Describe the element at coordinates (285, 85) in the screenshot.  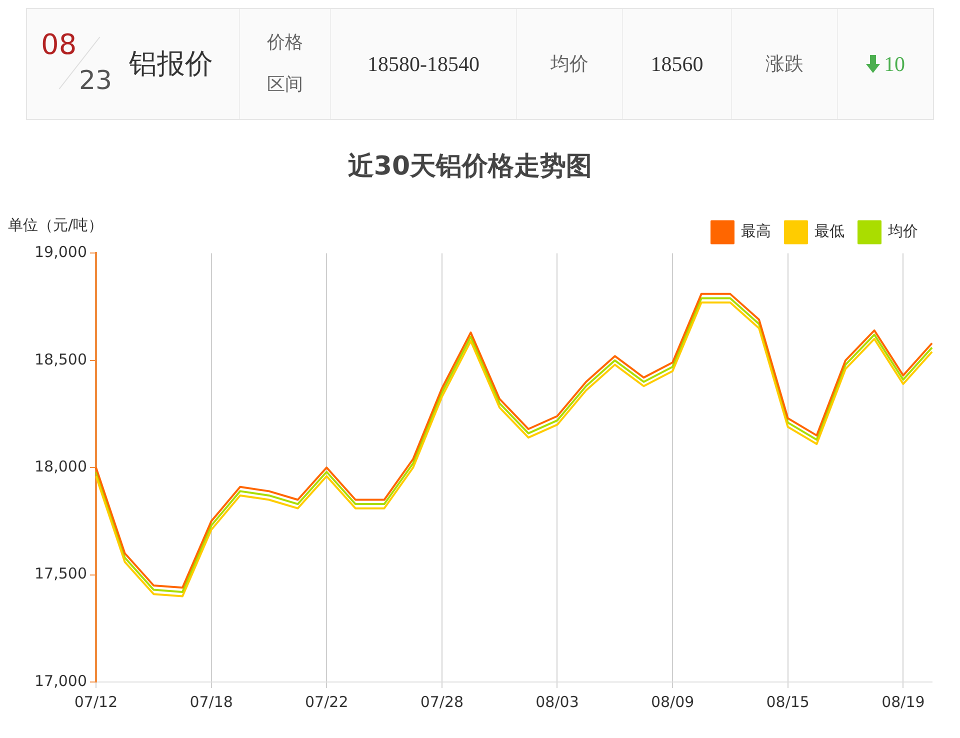
I see `text: 区间` at that location.